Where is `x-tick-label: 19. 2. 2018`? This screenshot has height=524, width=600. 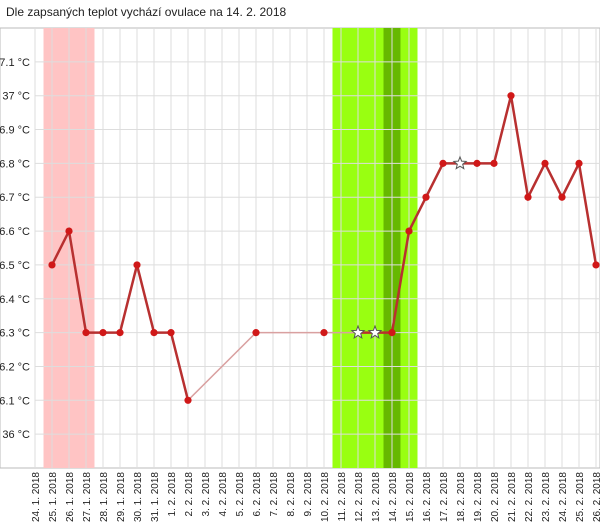 x-tick-label: 19. 2. 2018 is located at coordinates (478, 497).